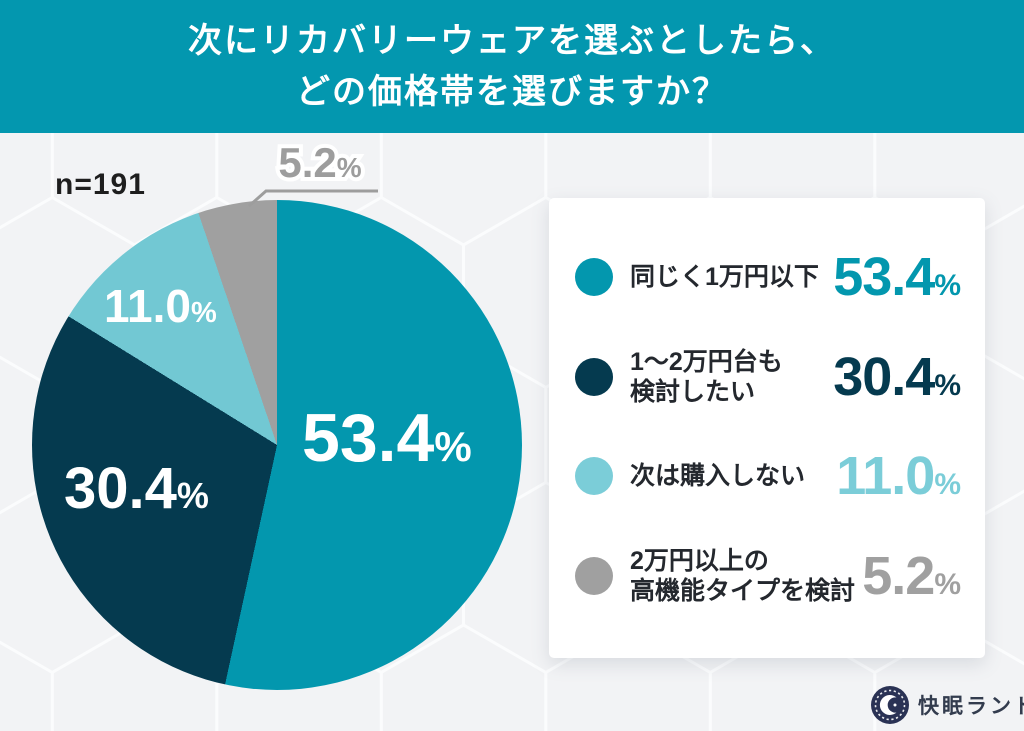  I want to click on legend-item-premium: 2万円以上の 高機能タイプを検討 5.2%, so click(768, 576).